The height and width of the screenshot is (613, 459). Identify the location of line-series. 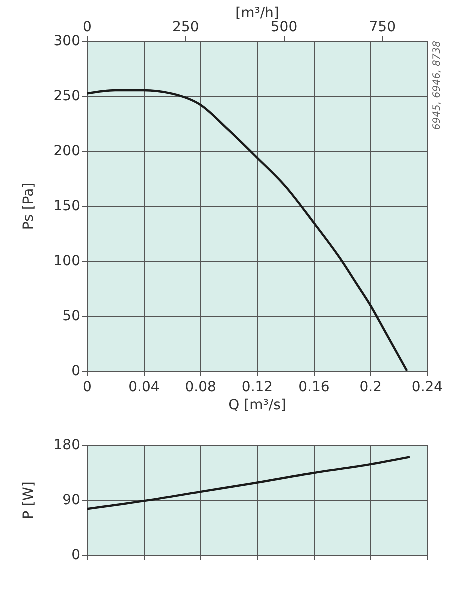
(249, 483).